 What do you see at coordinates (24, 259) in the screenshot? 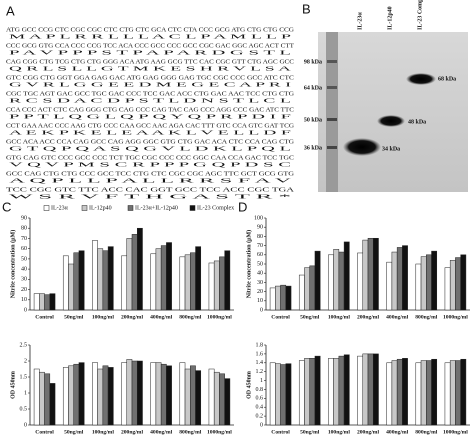
I see `y-tick-label: 50` at bounding box center [24, 259].